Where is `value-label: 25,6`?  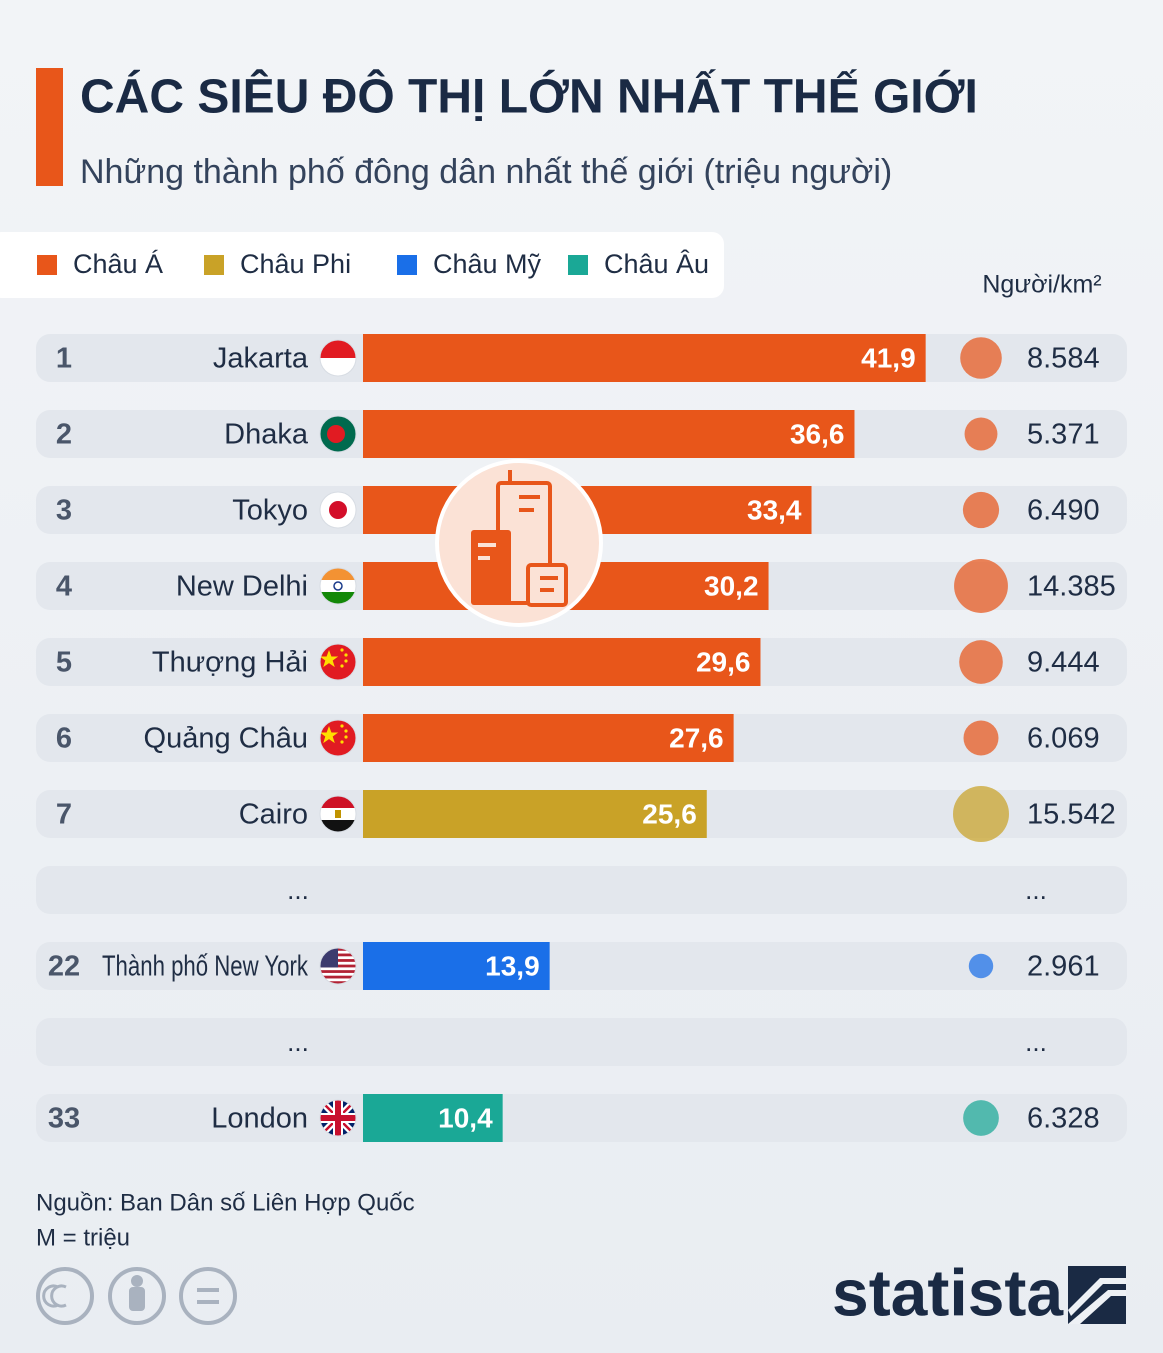
value-label: 25,6 is located at coordinates (669, 813).